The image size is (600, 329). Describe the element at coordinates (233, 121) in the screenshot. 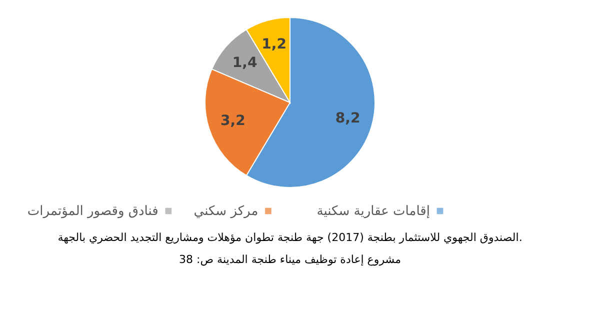

I see `data-label: 3,2` at that location.